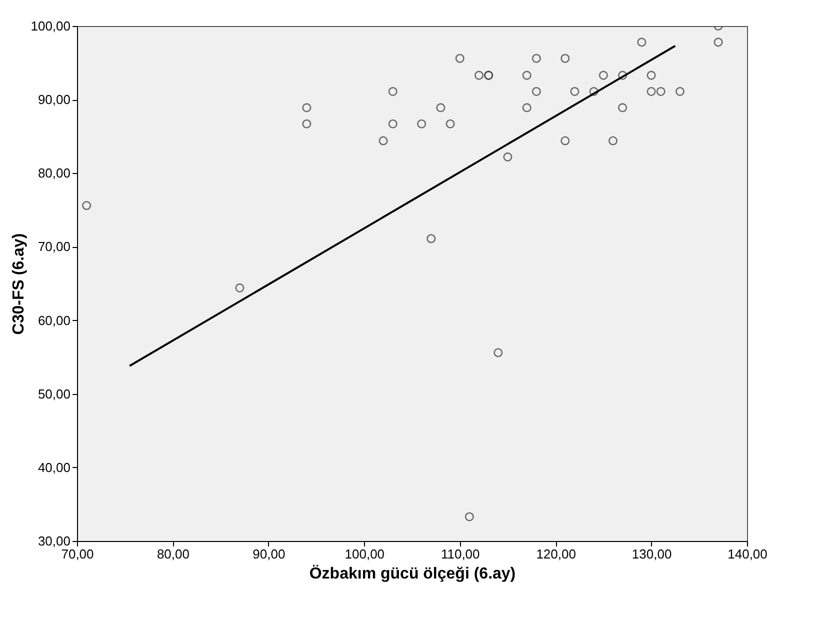 This screenshot has width=824, height=630. Describe the element at coordinates (54, 320) in the screenshot. I see `y-tick-label: 60,00` at that location.